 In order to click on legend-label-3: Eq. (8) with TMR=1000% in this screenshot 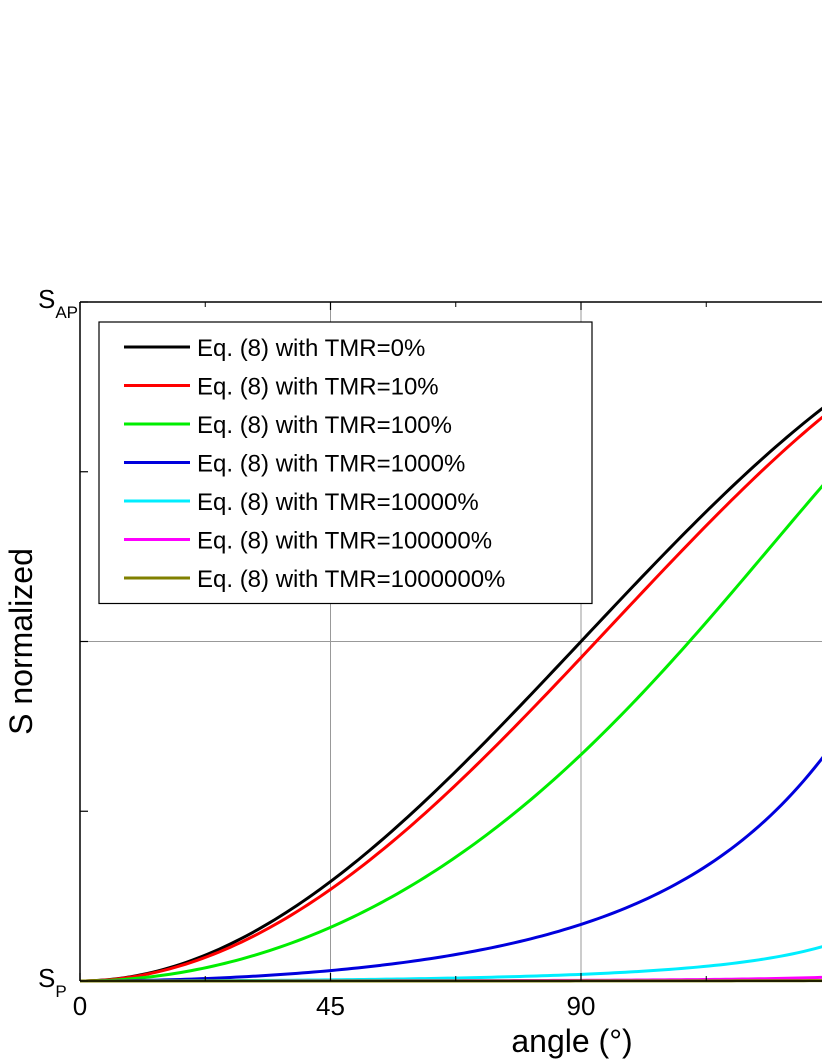, I will do `click(331, 464)`.